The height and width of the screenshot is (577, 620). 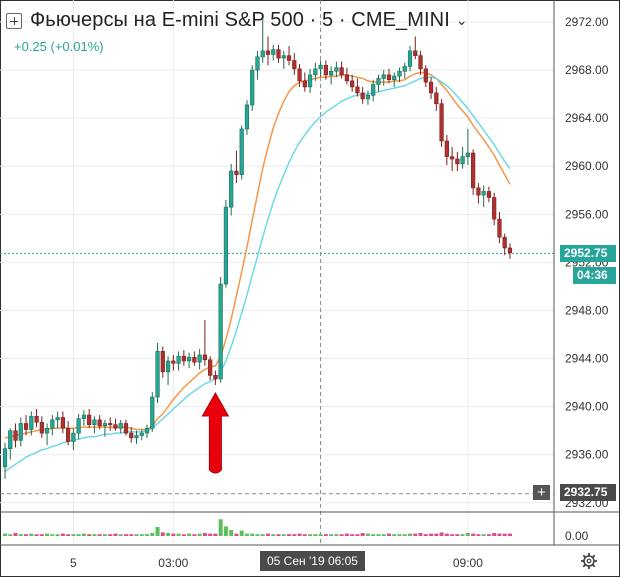 What do you see at coordinates (587, 166) in the screenshot?
I see `price-tick-label: 2960.00` at bounding box center [587, 166].